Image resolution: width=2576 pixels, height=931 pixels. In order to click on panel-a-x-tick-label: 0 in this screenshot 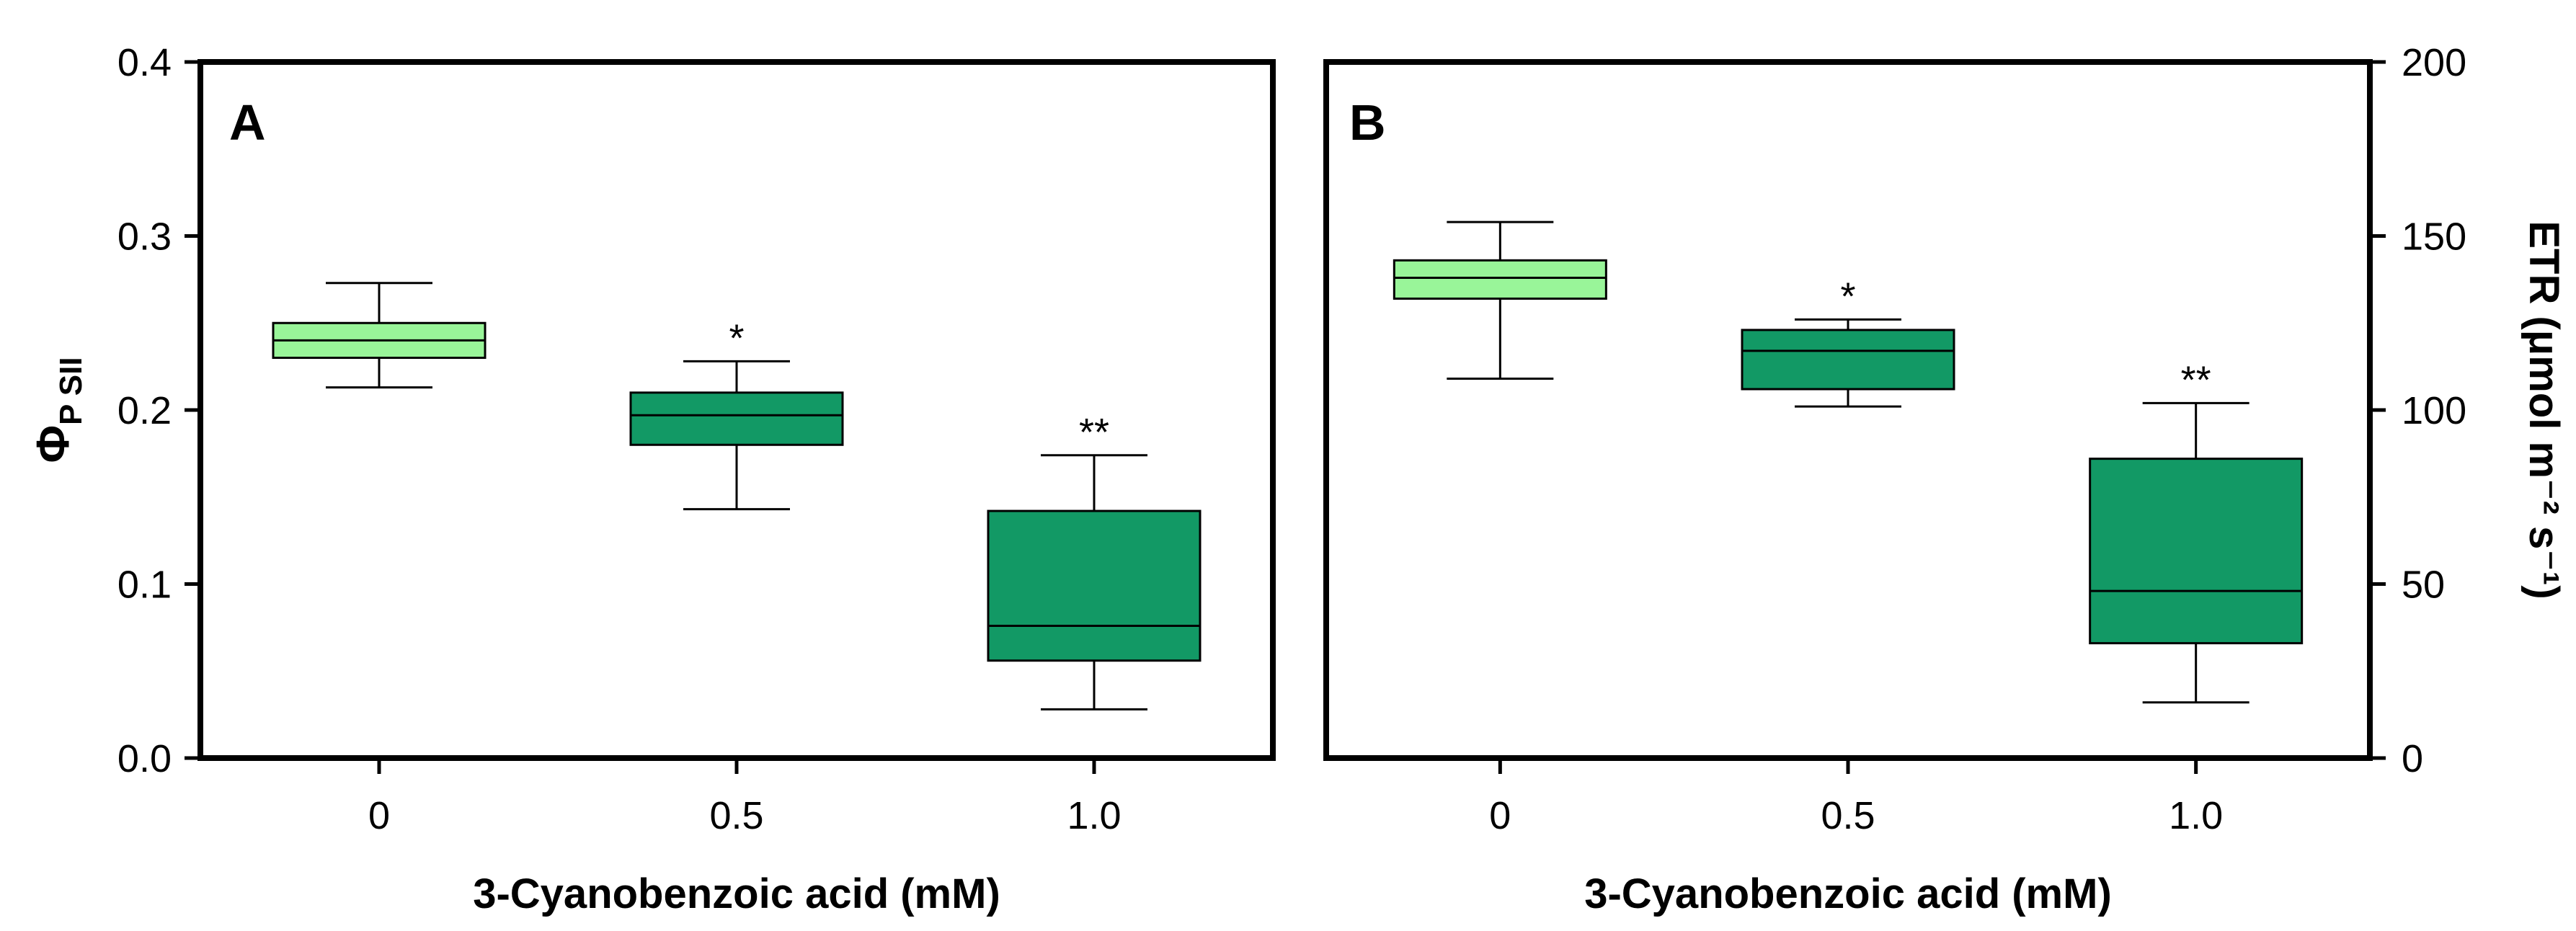, I will do `click(379, 815)`.